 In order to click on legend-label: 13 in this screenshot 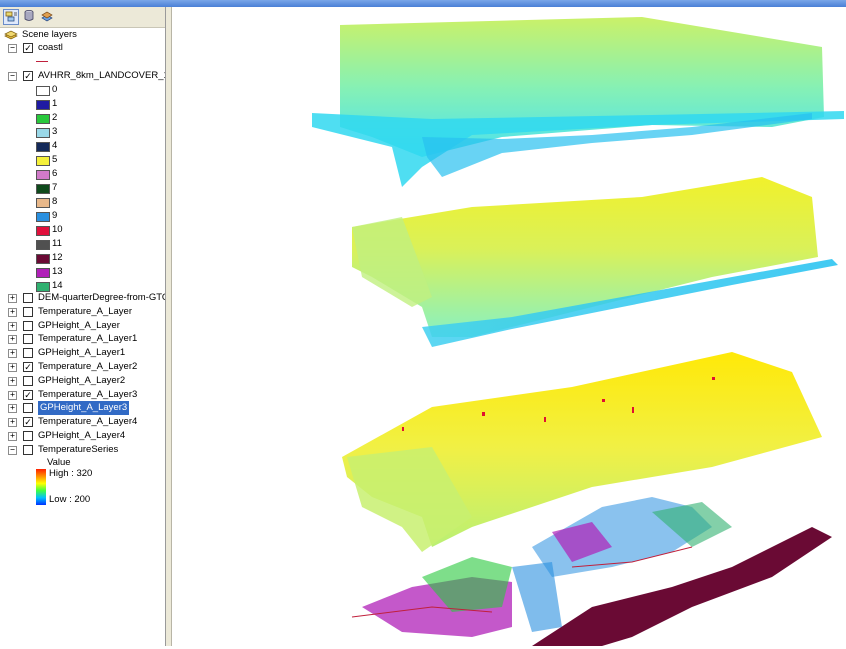, I will do `click(57, 271)`.